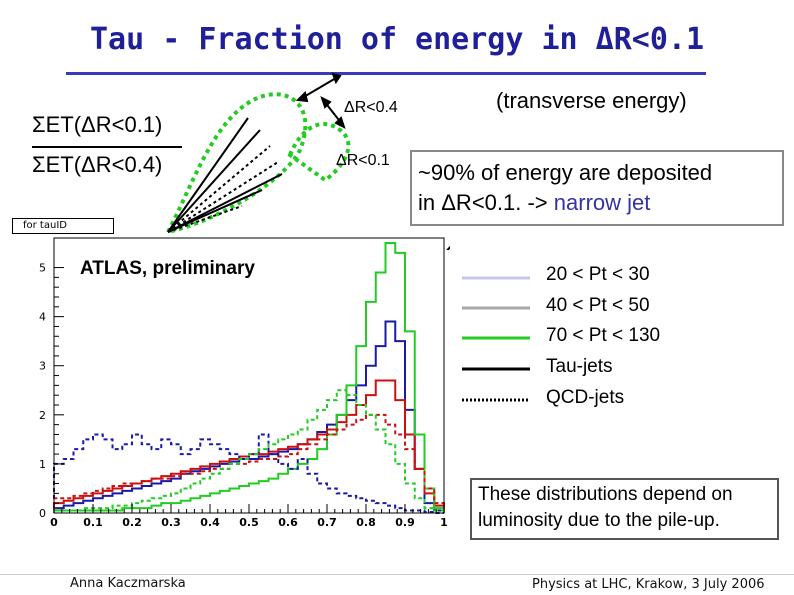 The height and width of the screenshot is (595, 794). What do you see at coordinates (565, 172) in the screenshot?
I see `info-line-1: ~90% of energy are deposited` at bounding box center [565, 172].